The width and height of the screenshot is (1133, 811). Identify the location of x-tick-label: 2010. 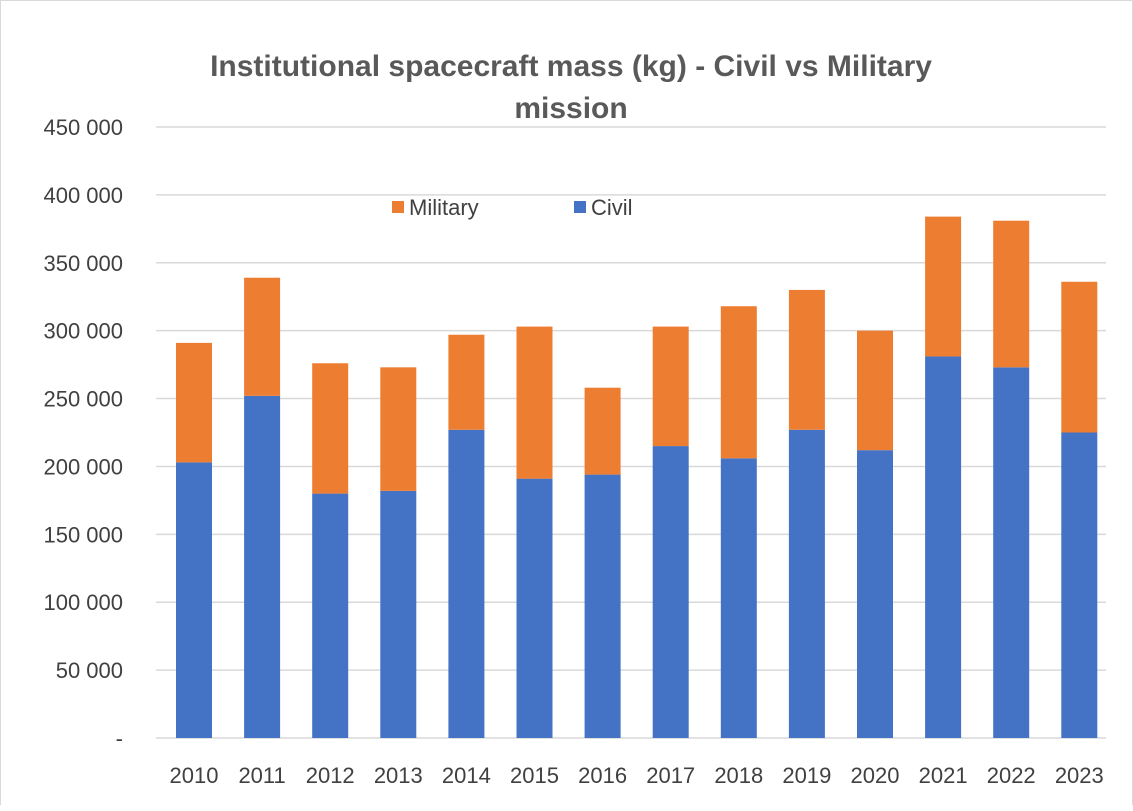
(194, 775).